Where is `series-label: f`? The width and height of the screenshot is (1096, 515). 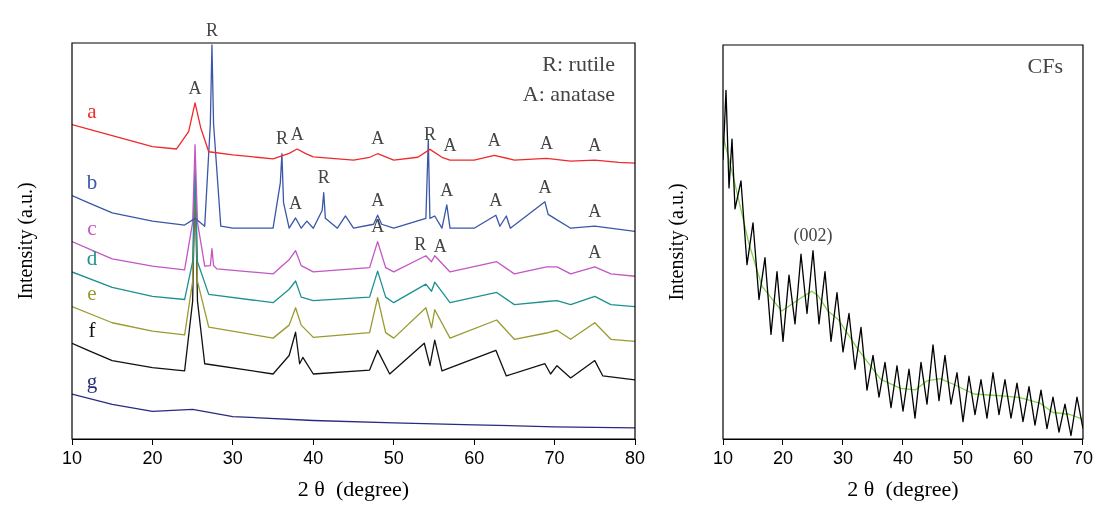
series-label: f is located at coordinates (92, 329).